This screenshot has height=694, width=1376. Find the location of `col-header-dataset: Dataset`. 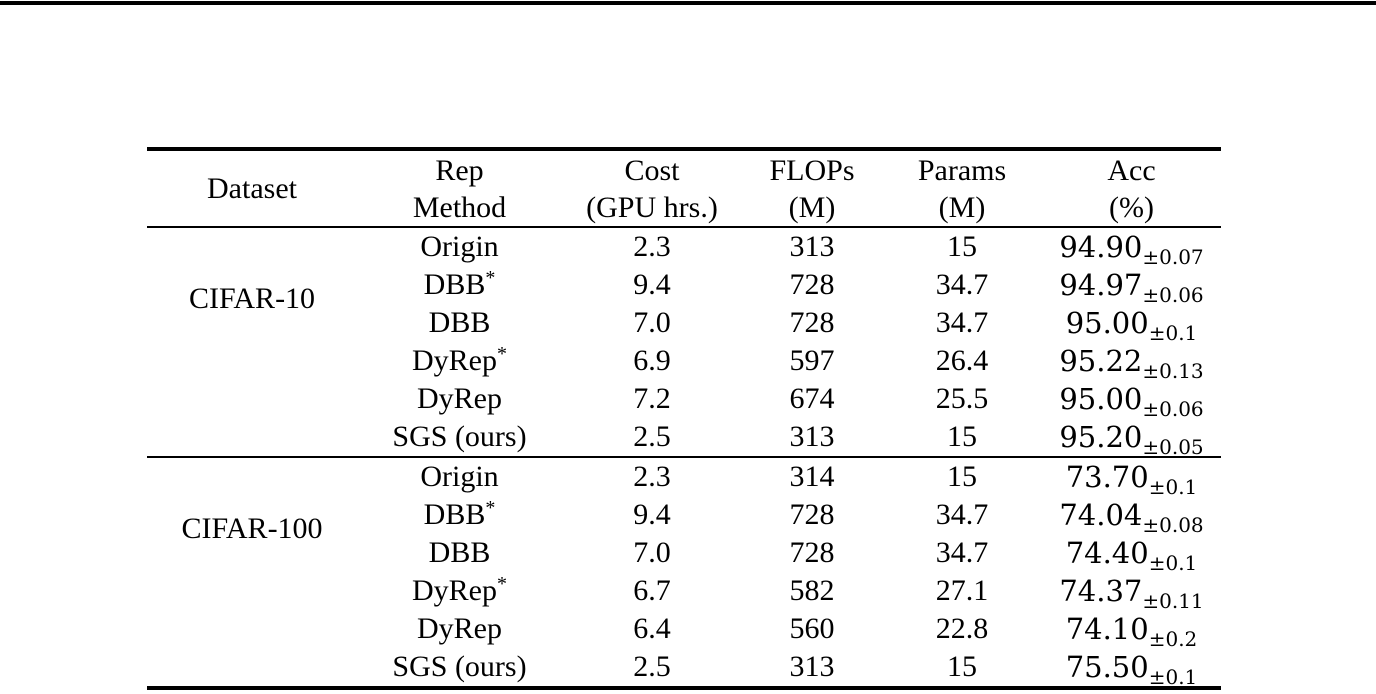

col-header-dataset: Dataset is located at coordinates (252, 188).